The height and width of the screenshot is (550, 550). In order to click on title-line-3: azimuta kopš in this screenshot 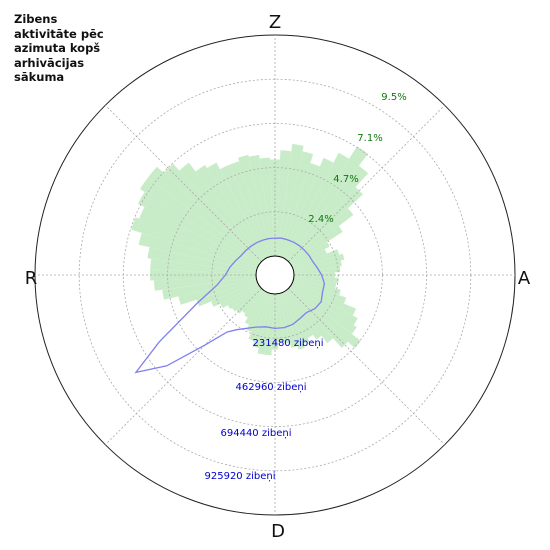, I will do `click(57, 48)`.